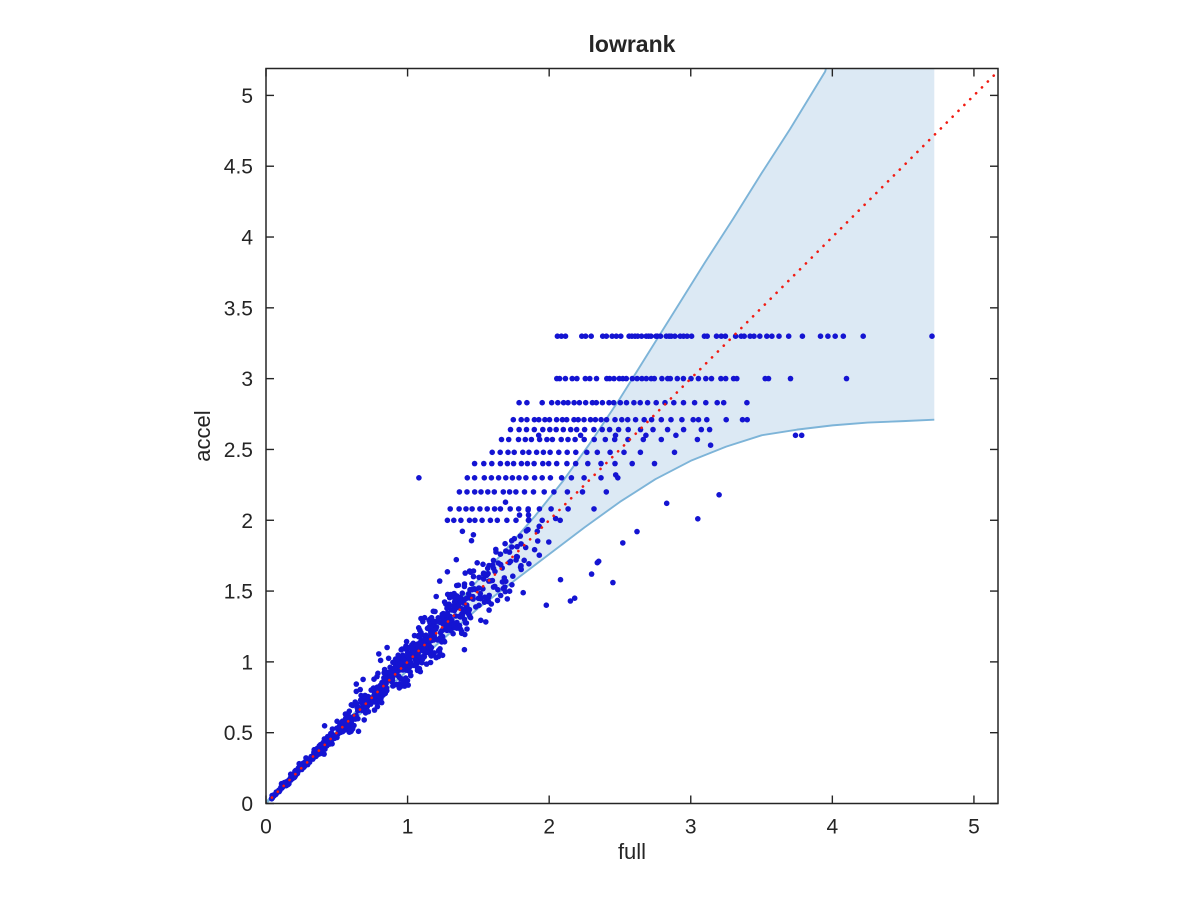 The image size is (1200, 900). I want to click on y-tick-label: 1.5, so click(238, 592).